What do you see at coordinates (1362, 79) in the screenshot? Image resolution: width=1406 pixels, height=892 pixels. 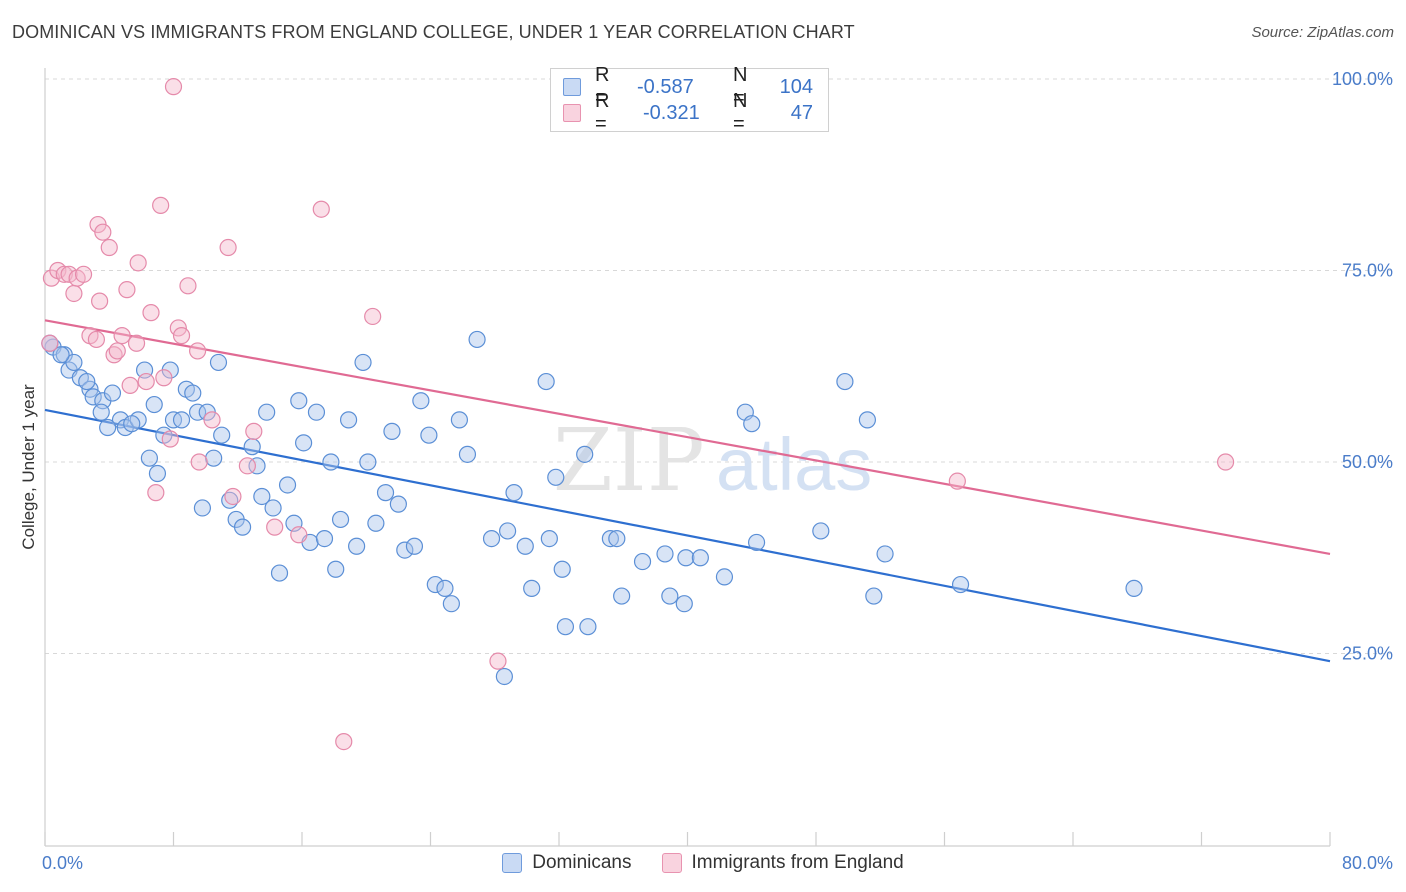 I see `y-tick-label: 100.0%` at bounding box center [1362, 79].